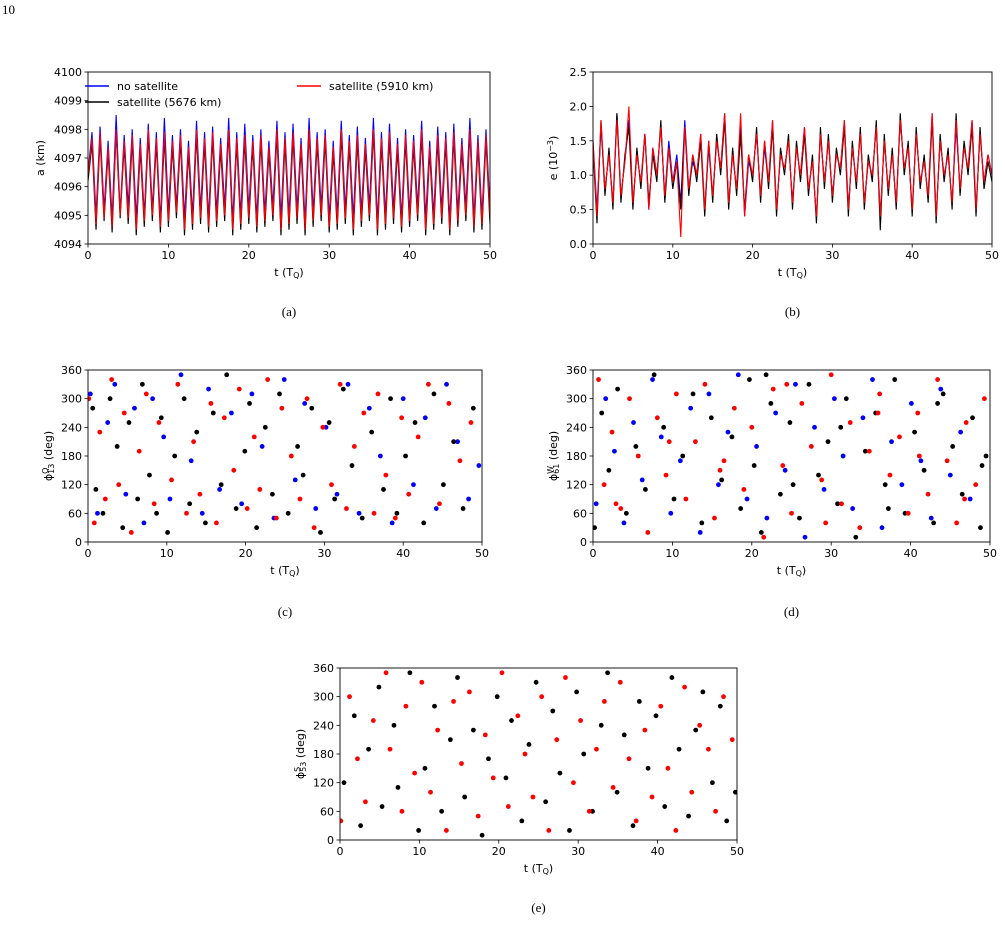 This screenshot has width=1005, height=929. Describe the element at coordinates (791, 611) in the screenshot. I see `figure-caption: (d)` at that location.